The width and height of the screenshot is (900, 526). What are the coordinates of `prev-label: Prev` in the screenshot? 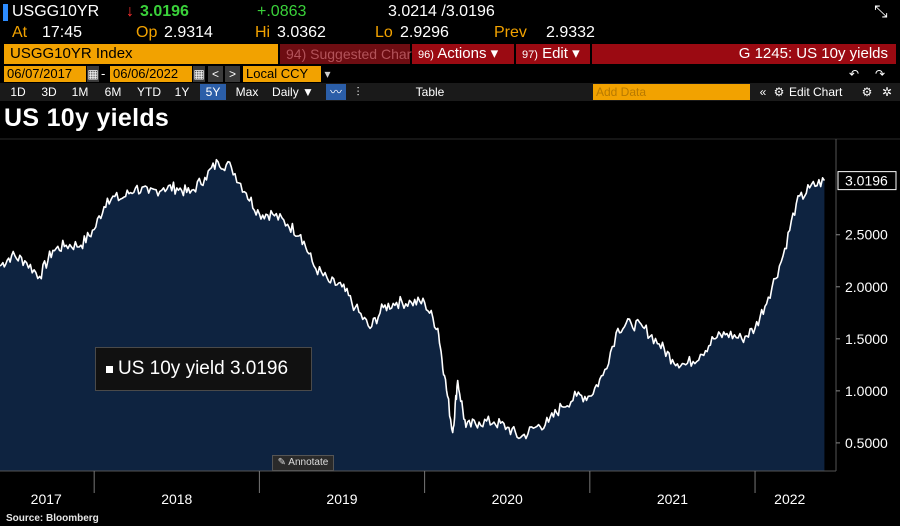 It's located at (510, 32).